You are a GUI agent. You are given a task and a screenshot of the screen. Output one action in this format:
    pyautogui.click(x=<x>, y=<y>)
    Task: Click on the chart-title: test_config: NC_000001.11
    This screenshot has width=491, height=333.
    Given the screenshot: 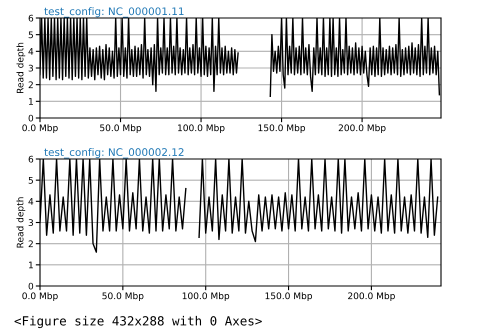 What is the action you would take?
    pyautogui.click(x=114, y=12)
    